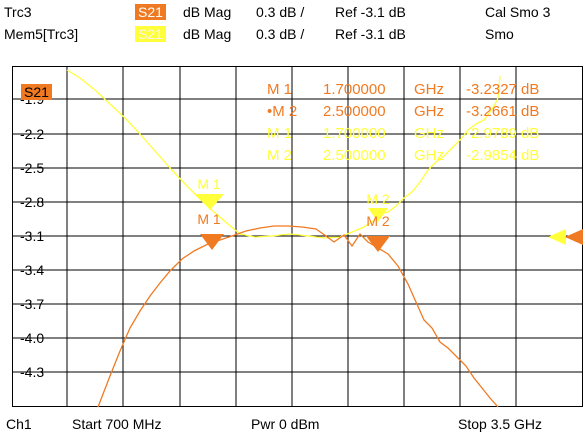 The height and width of the screenshot is (439, 585). What do you see at coordinates (499, 34) in the screenshot?
I see `trace-status: Smo` at bounding box center [499, 34].